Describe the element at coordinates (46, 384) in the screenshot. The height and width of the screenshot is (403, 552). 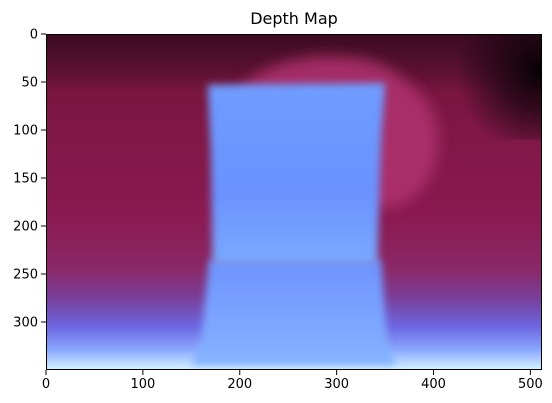
I see `x-tick-label: 0` at that location.